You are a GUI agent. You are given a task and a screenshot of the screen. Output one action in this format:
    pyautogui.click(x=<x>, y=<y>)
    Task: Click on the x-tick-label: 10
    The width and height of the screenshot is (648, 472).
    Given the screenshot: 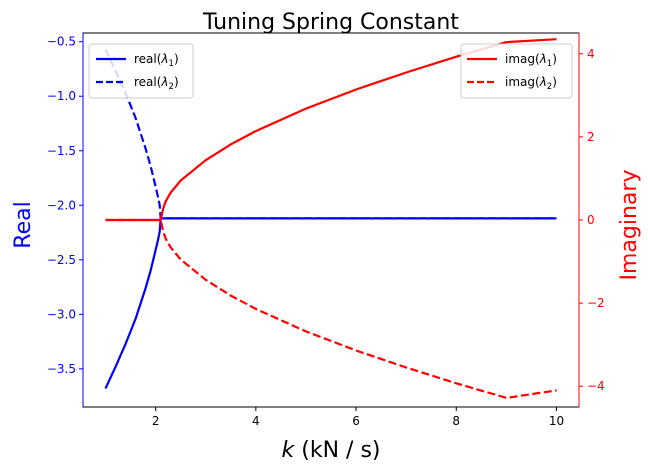 What is the action you would take?
    pyautogui.click(x=556, y=421)
    